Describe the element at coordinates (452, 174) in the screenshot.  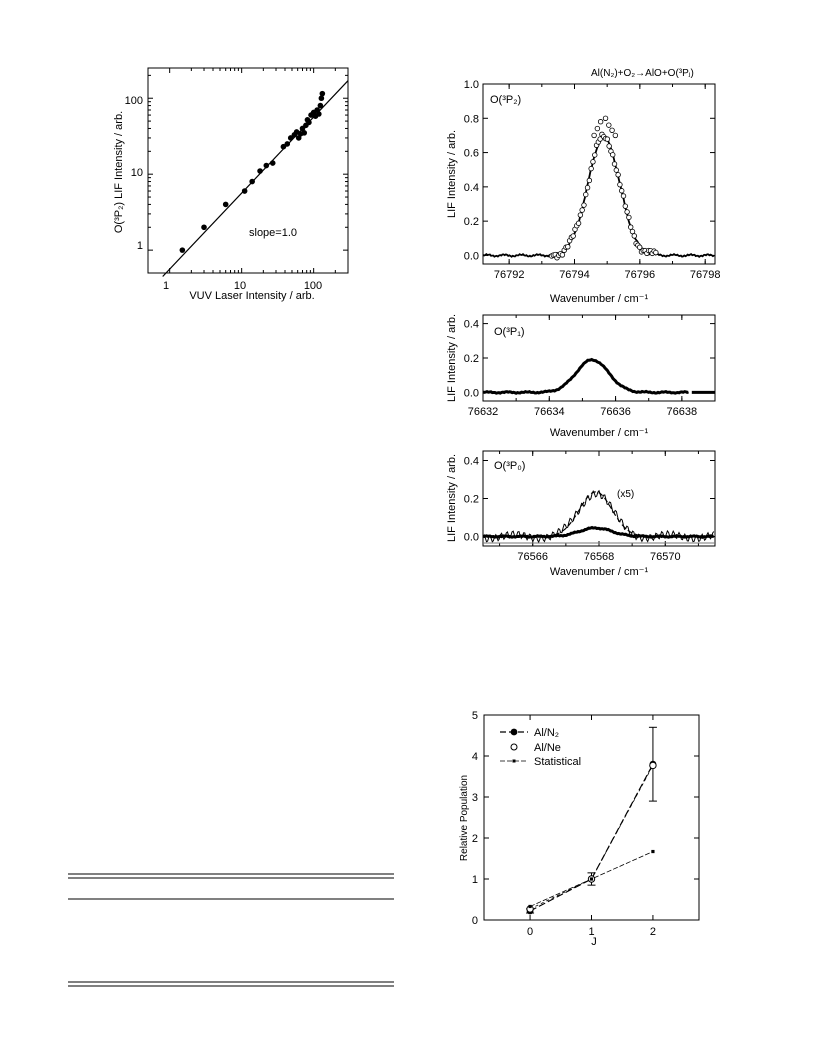
I see `p2-ylabel: LIF Intensity / arb.` at that location.